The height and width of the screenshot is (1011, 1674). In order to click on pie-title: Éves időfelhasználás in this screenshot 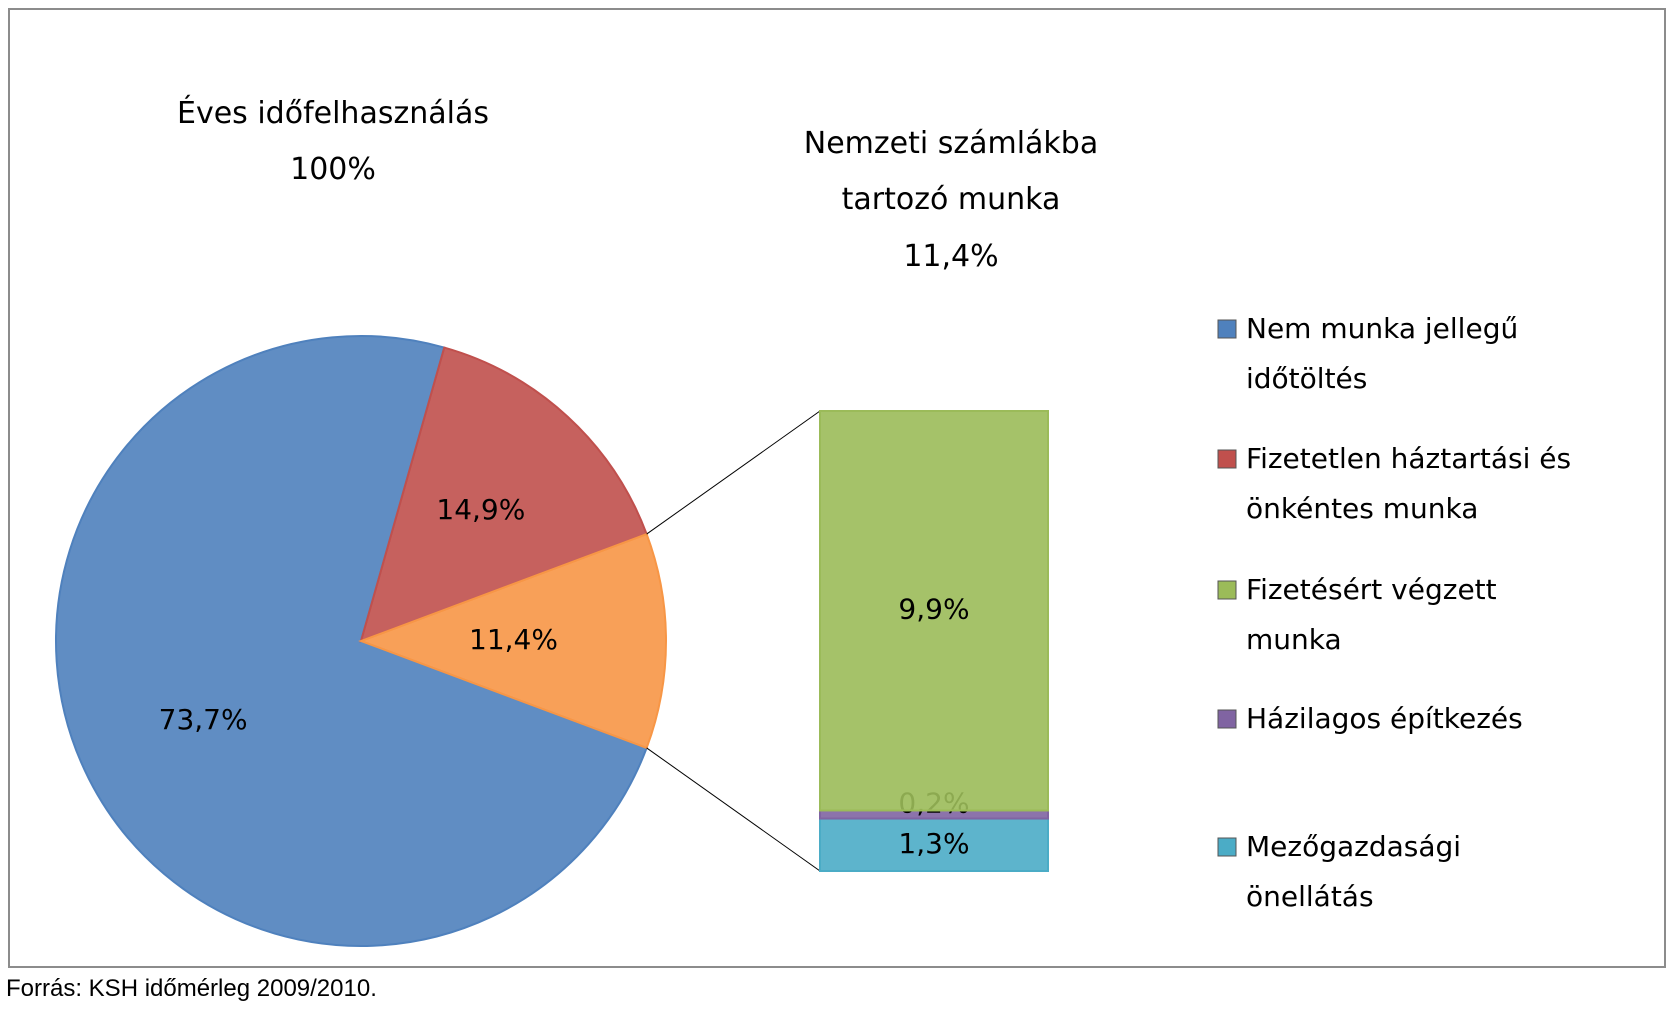, I will do `click(333, 113)`.